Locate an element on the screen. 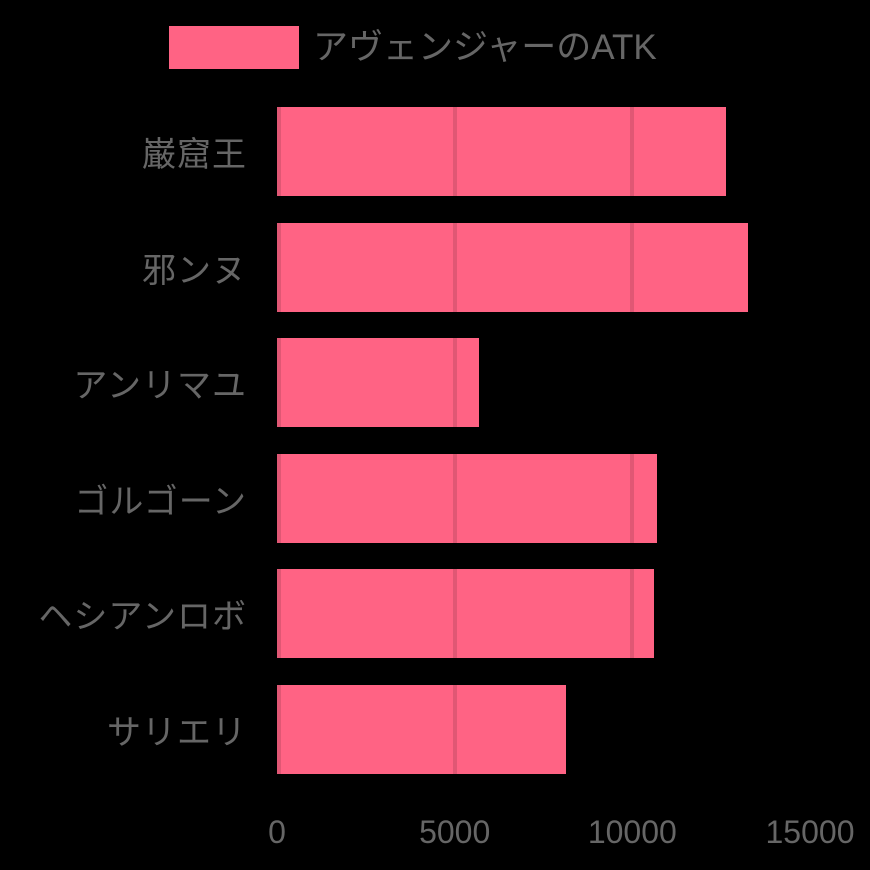 This screenshot has width=870, height=870. x-axis-ticks: 0 5000 10000 15000 is located at coordinates (561, 834).